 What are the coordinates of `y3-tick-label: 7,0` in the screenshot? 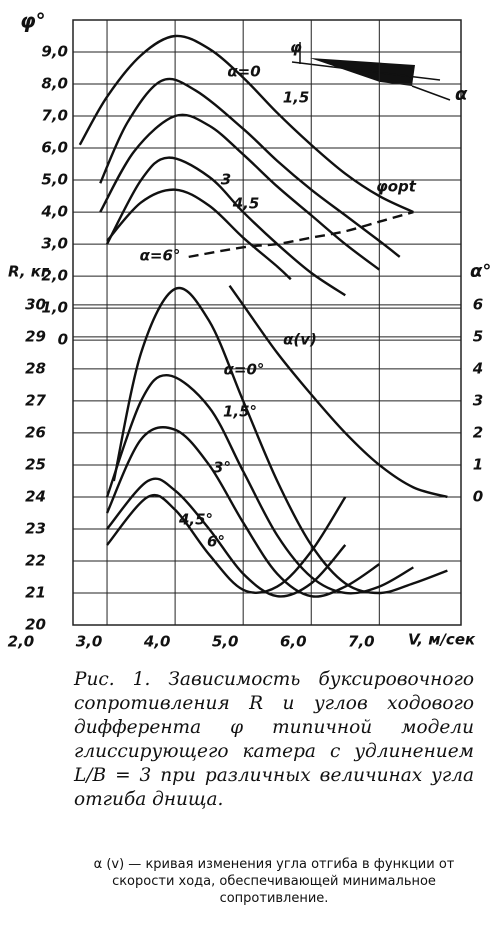 It's located at (54, 116).